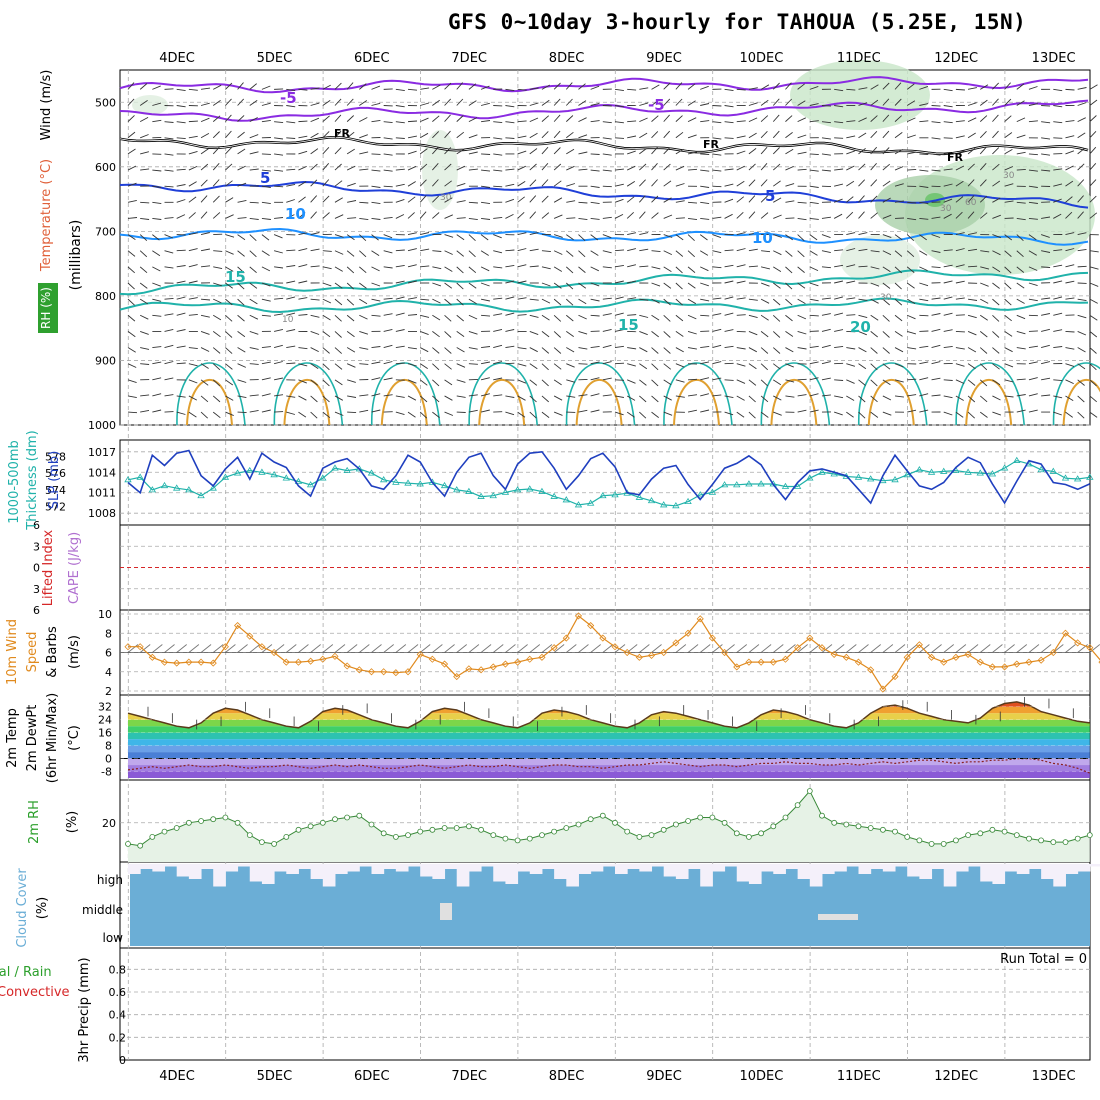  I want to click on thickness-axis-label: 1000-500mb, so click(14, 482).